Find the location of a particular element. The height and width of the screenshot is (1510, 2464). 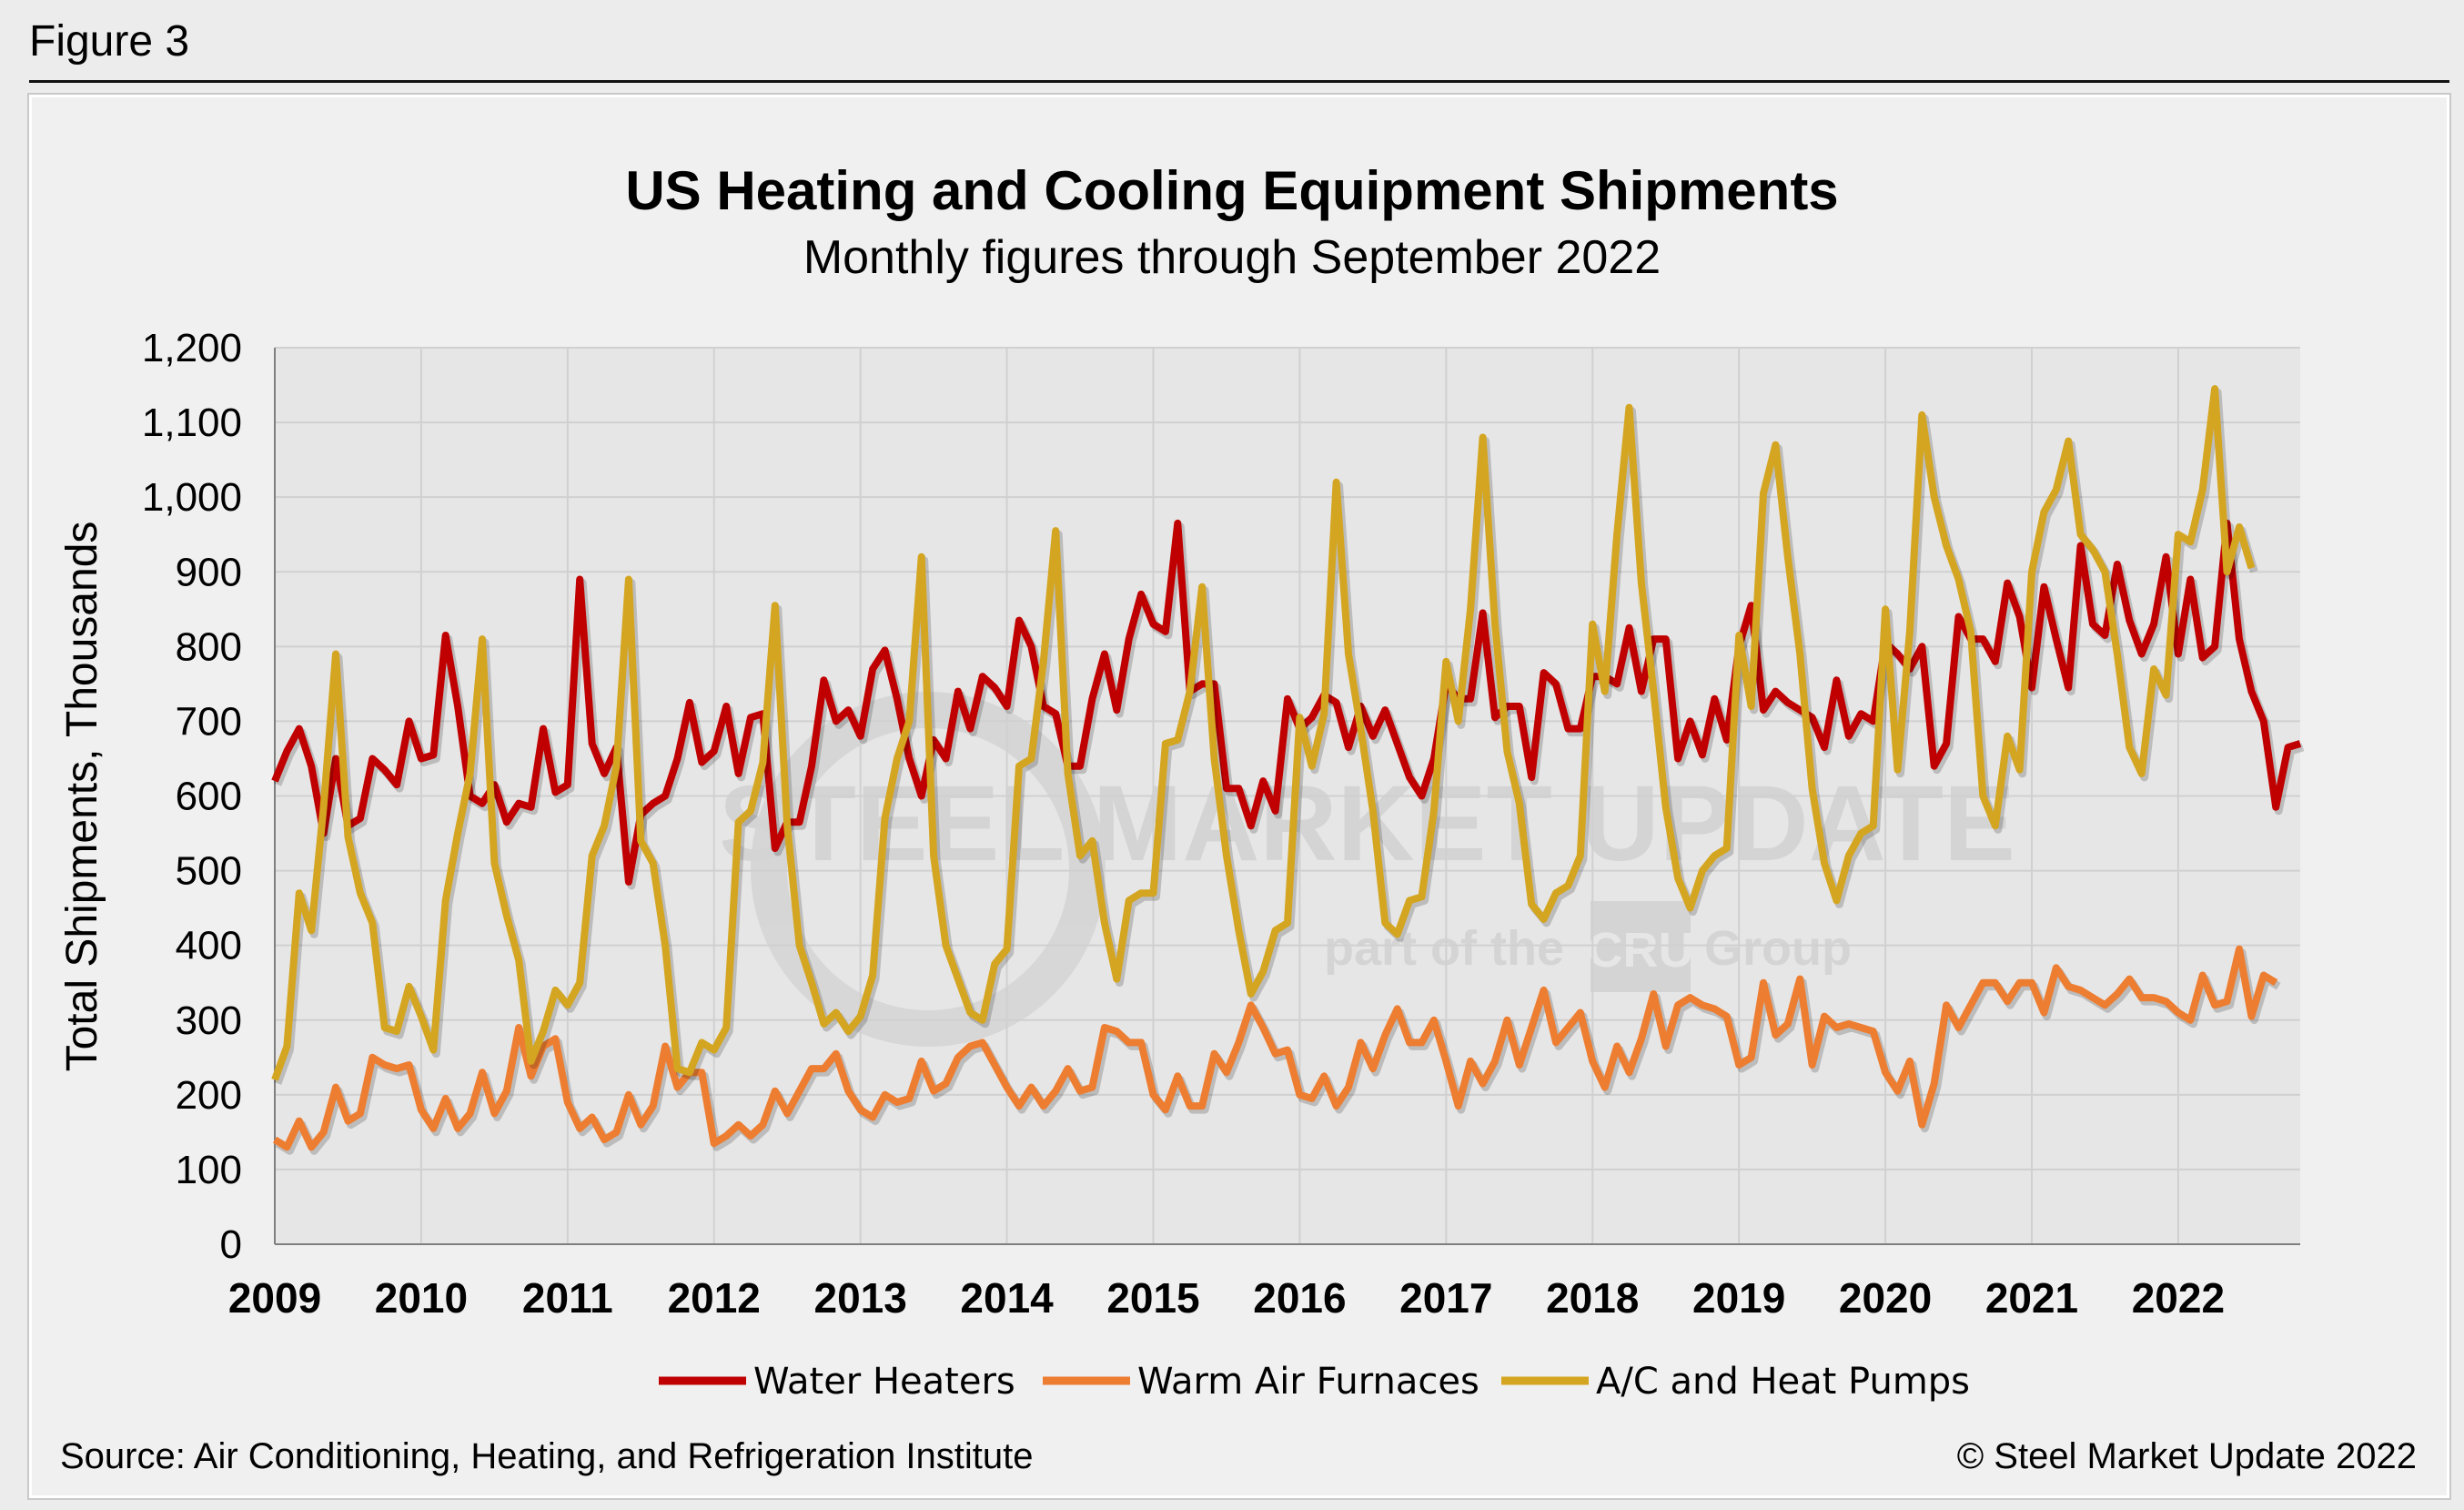

x-tick-label: 2017 is located at coordinates (1445, 1298).